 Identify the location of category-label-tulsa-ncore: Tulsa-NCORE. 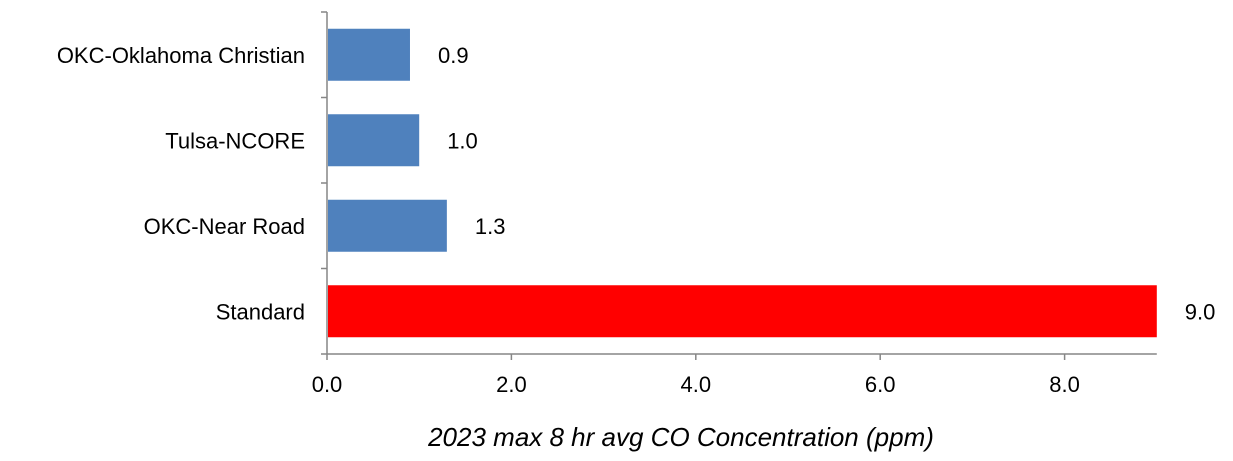
(235, 140).